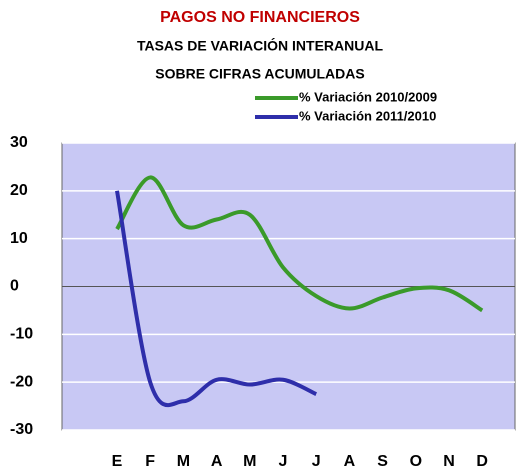 The image size is (520, 473). I want to click on x-tick-label: O, so click(416, 461).